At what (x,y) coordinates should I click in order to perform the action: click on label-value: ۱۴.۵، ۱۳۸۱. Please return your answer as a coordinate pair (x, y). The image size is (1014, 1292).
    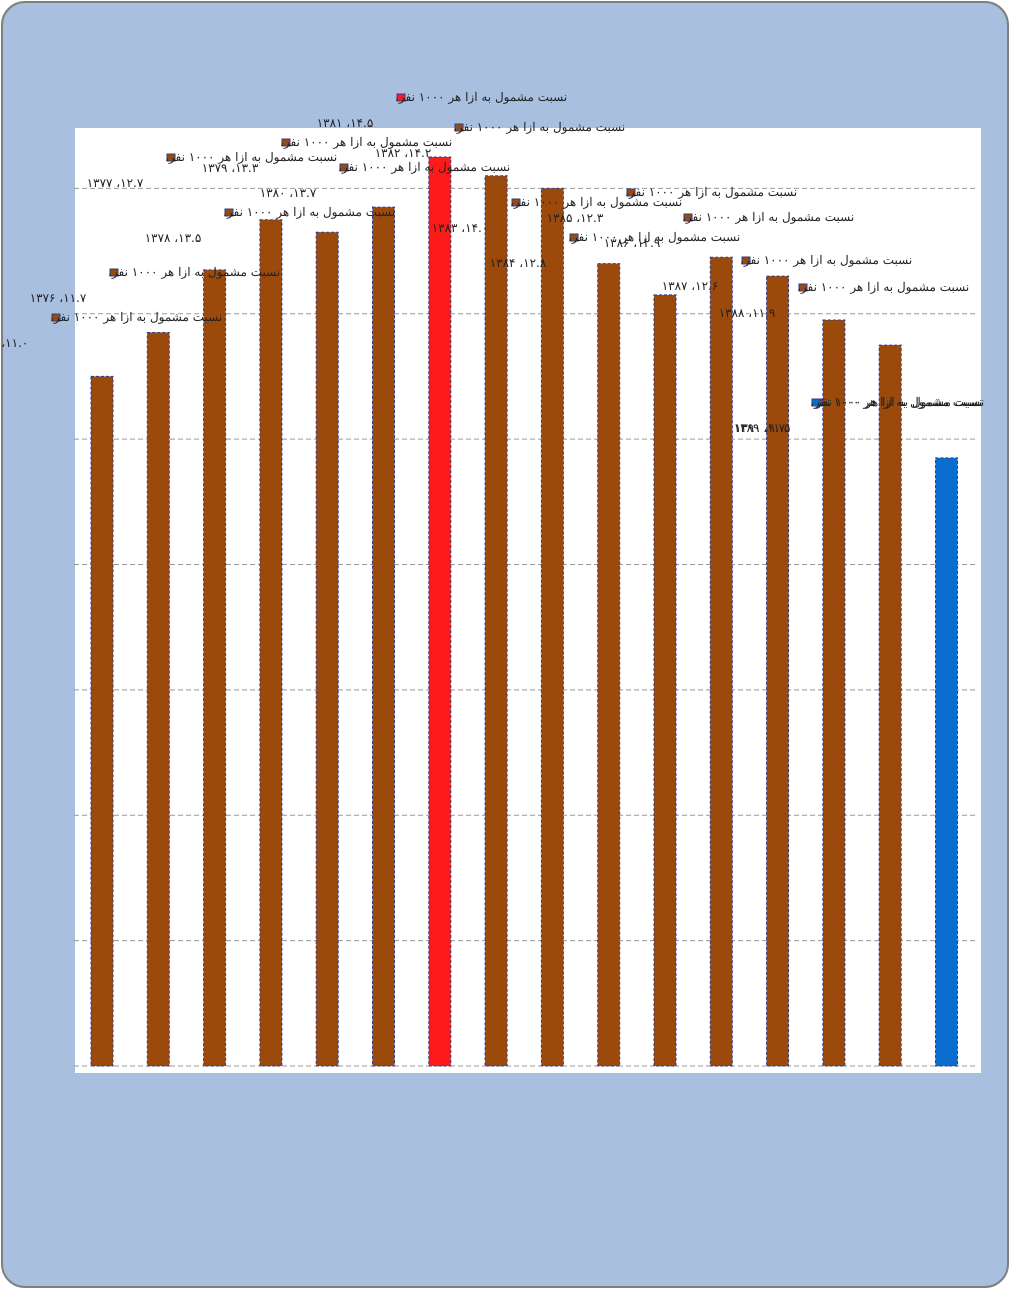
    Looking at the image, I should click on (345, 123).